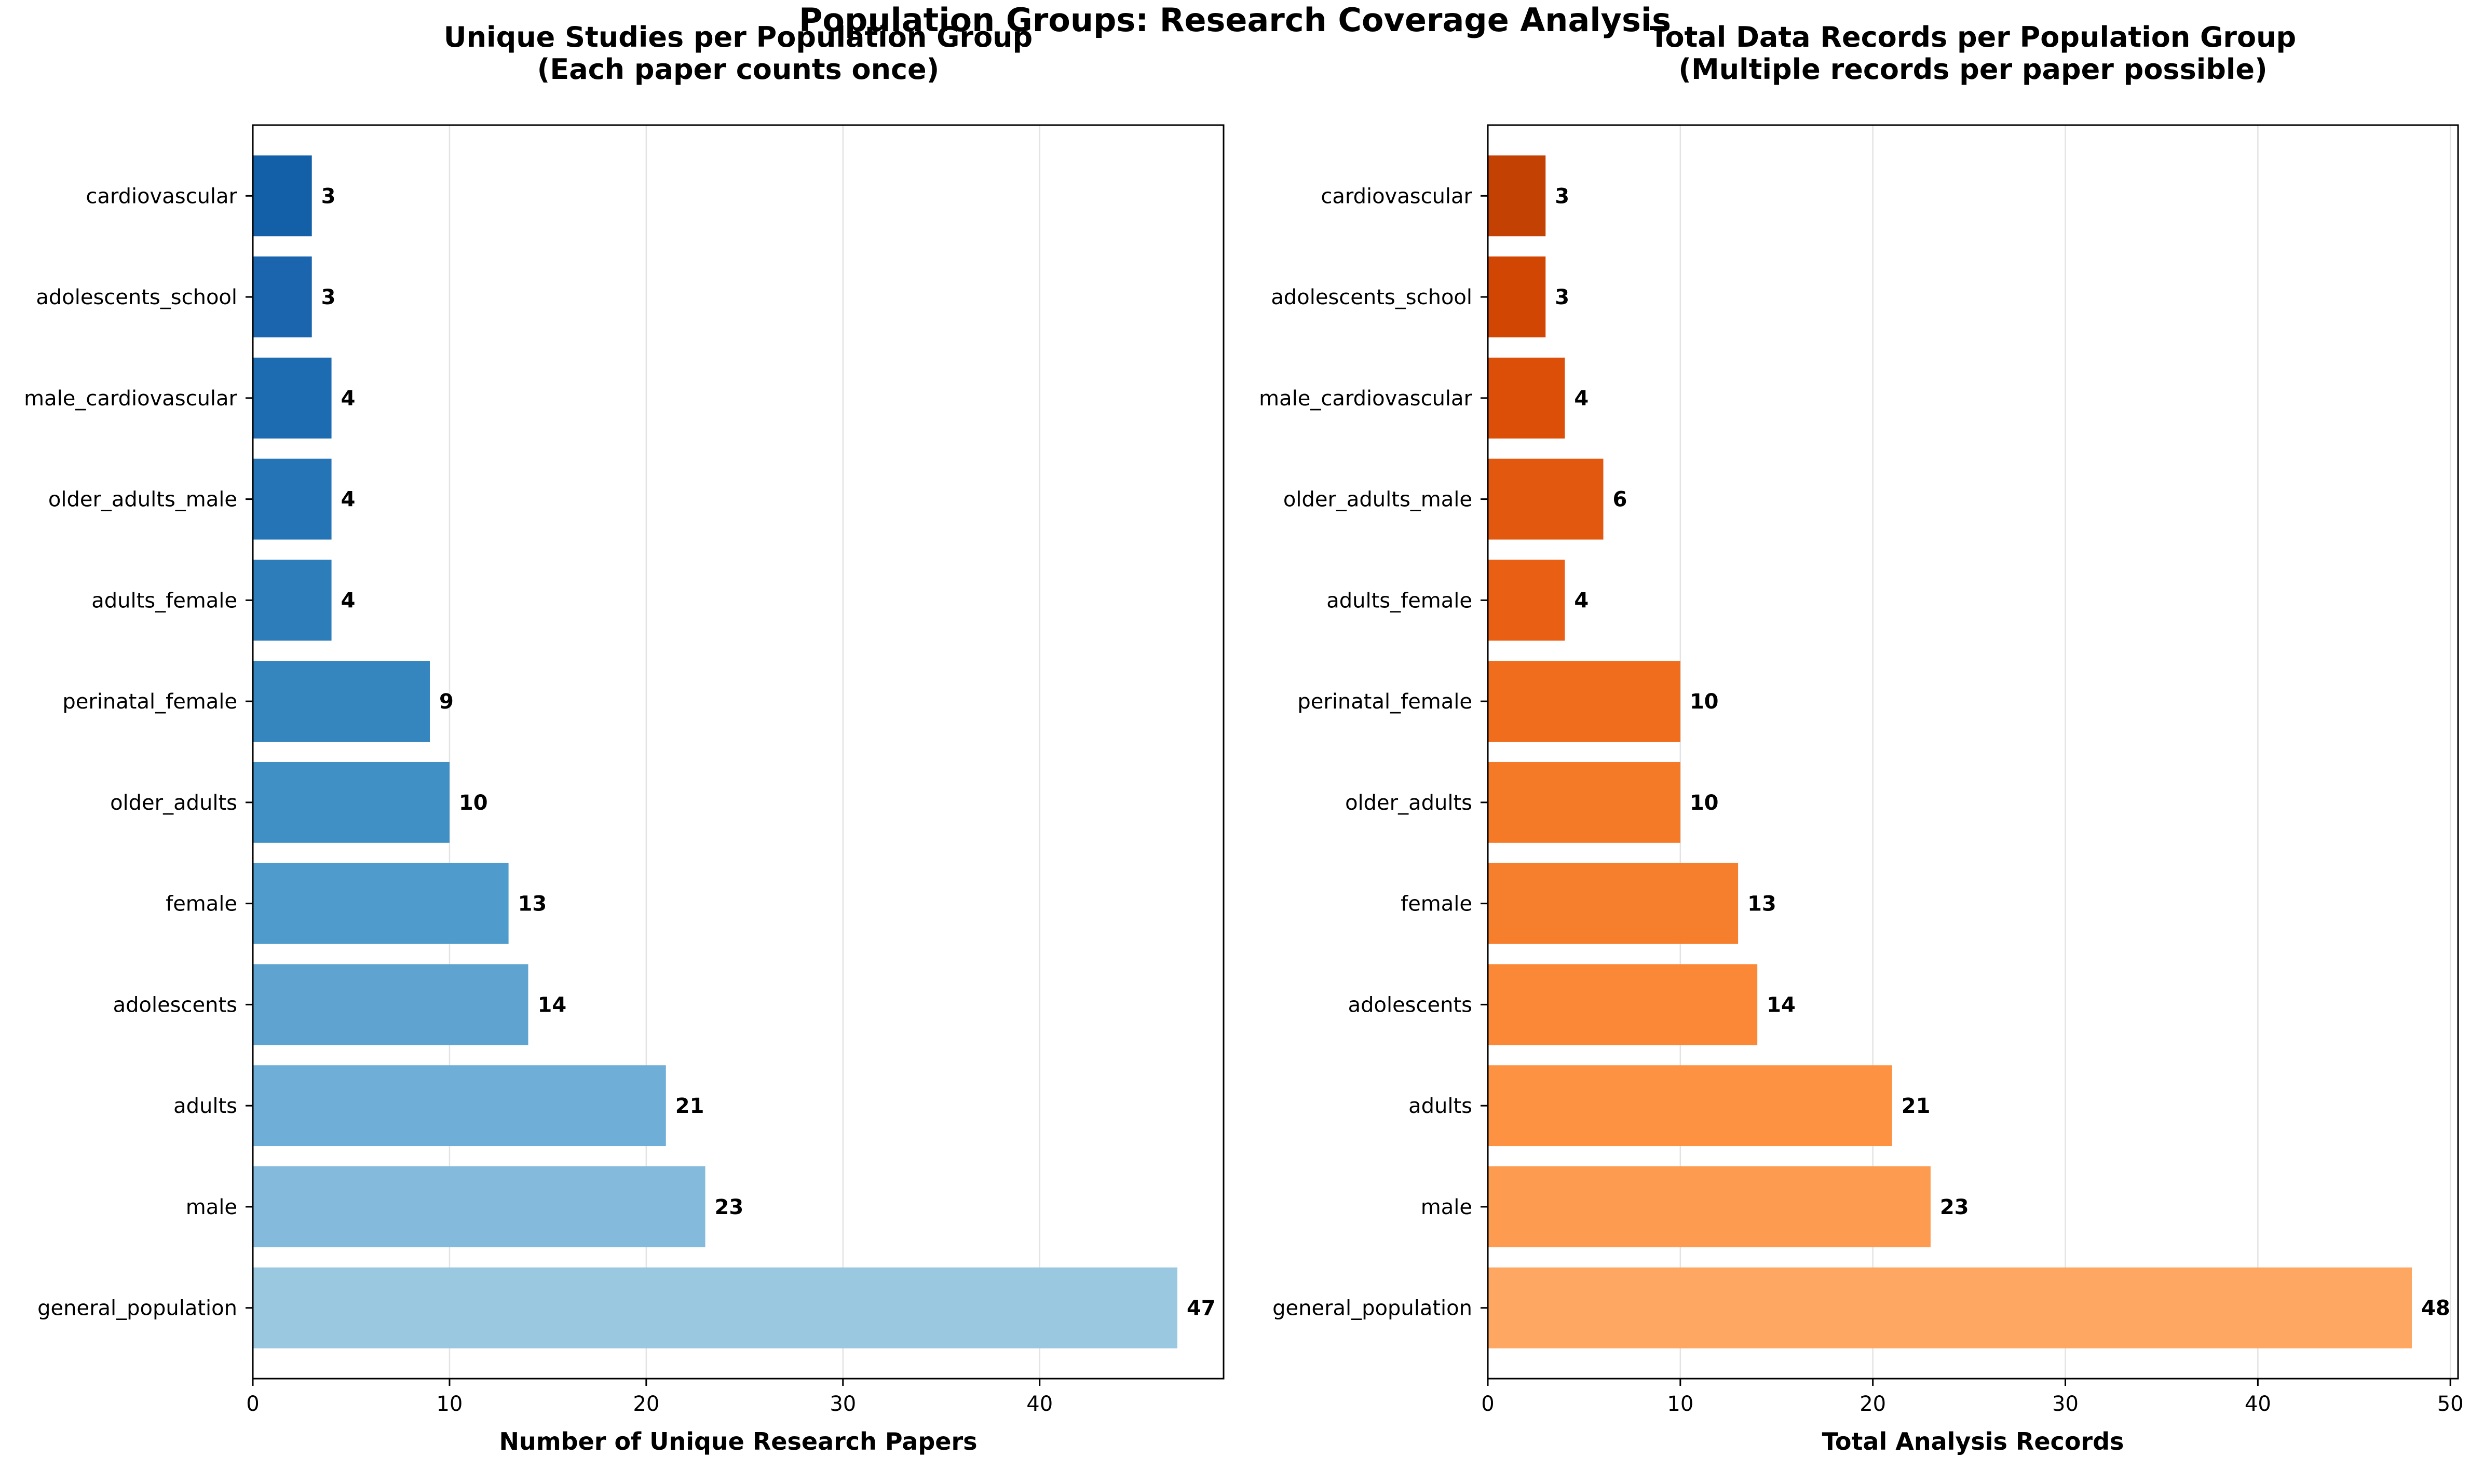 This screenshot has height=1484, width=2470. What do you see at coordinates (1972, 69) in the screenshot?
I see `chart-title-line: (Multiple records per paper possible)` at bounding box center [1972, 69].